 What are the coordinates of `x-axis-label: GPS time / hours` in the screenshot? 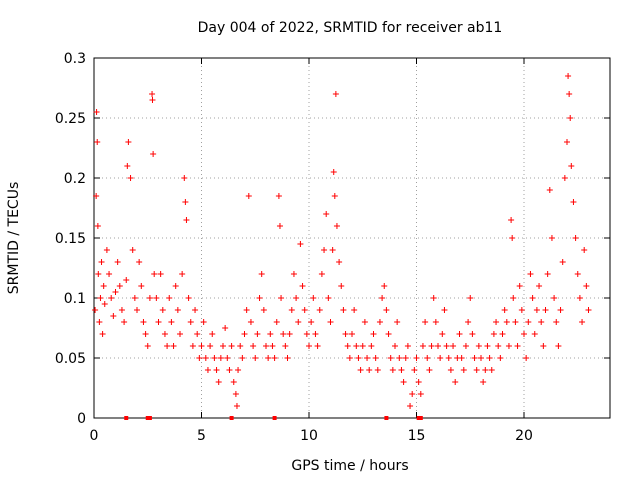 It's located at (349, 466).